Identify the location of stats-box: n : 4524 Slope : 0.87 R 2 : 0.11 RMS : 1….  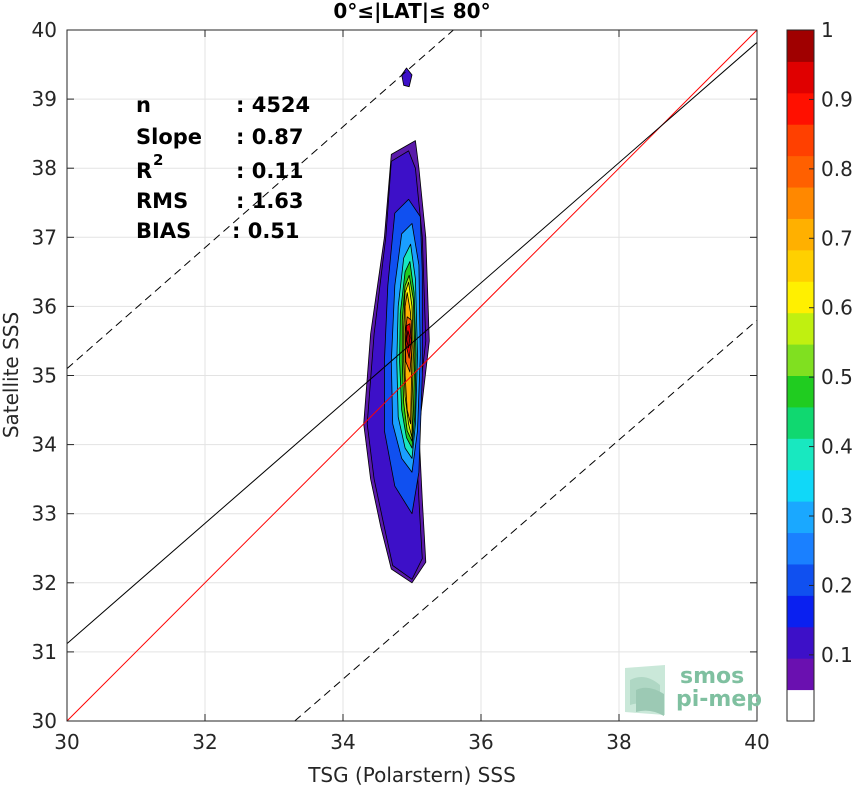
(223, 168).